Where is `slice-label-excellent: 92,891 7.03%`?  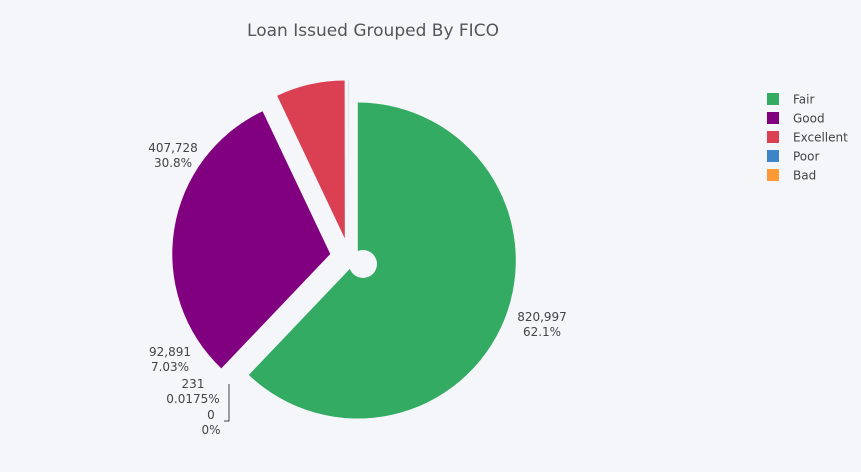 slice-label-excellent: 92,891 7.03% is located at coordinates (170, 359).